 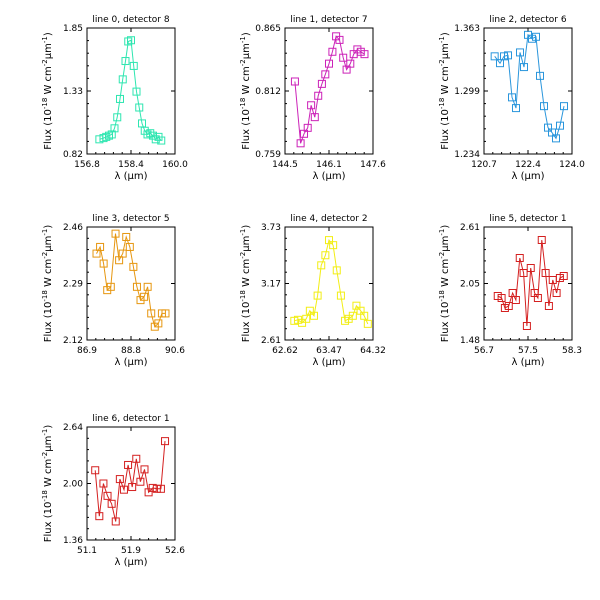 I want to click on panel-title: line 0, detector 8, so click(x=130, y=20).